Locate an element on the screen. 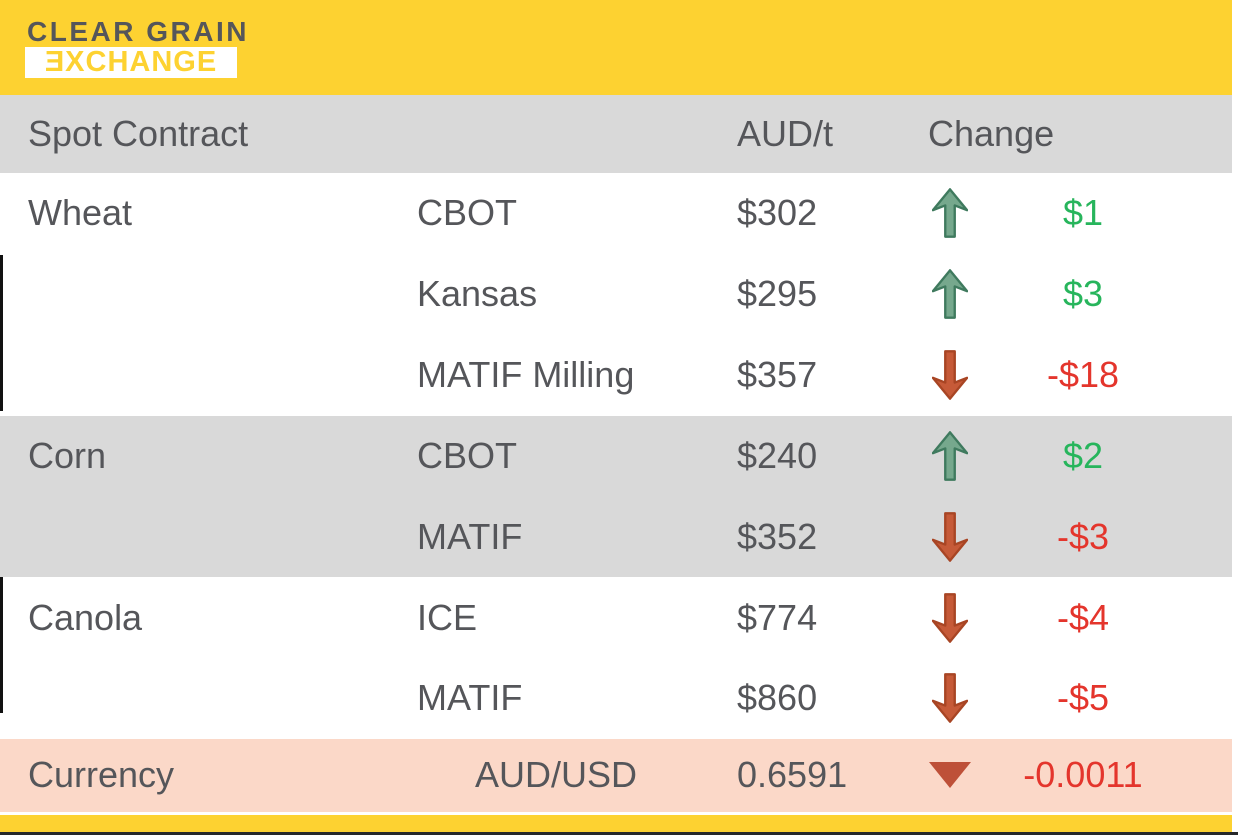  currency-change-value: -0.0011 is located at coordinates (1083, 775).